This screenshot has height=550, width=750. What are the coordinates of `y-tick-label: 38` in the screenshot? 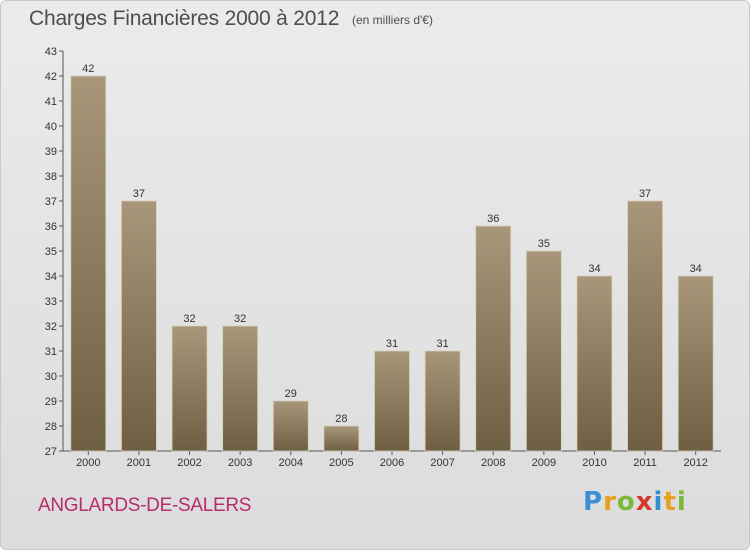 It's located at (51, 177).